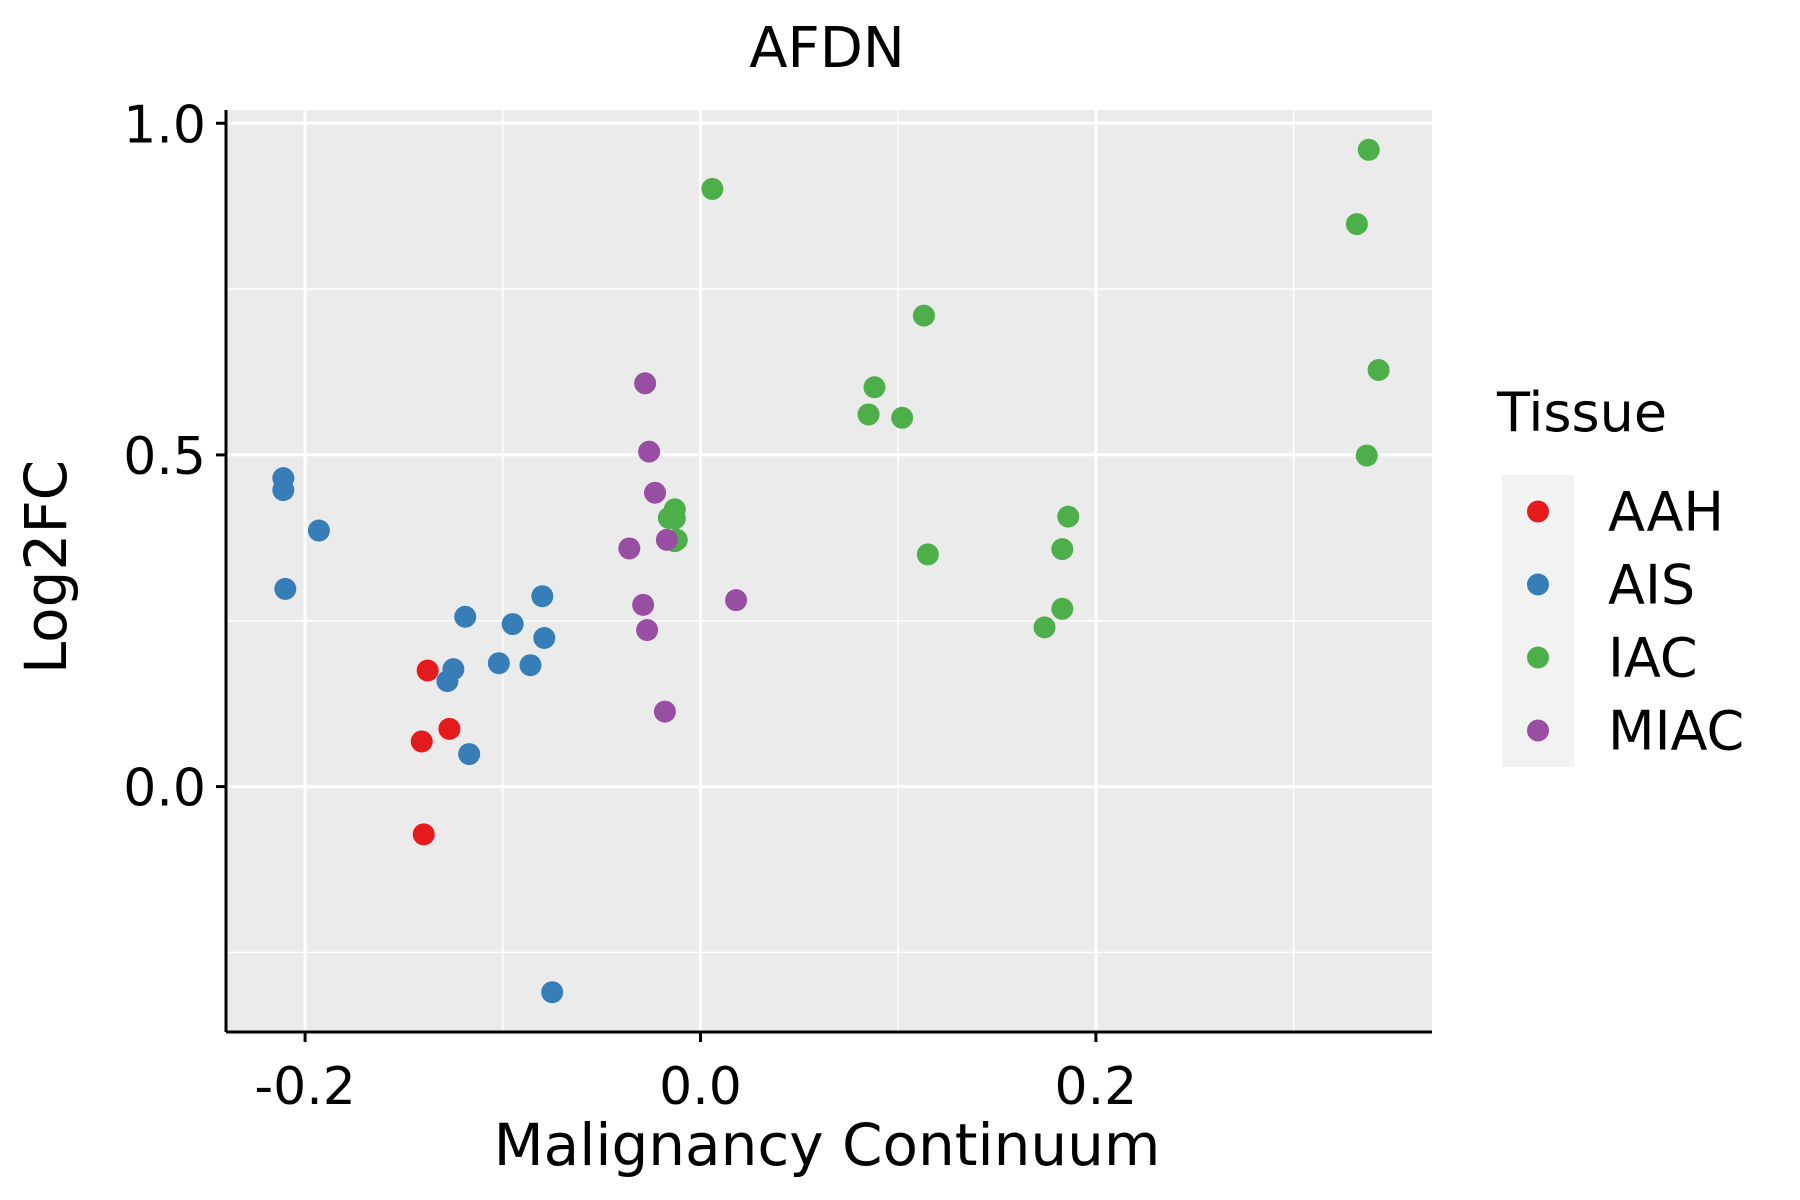 This screenshot has height=1200, width=1800. Describe the element at coordinates (700, 1087) in the screenshot. I see `x-tick-label: 0.0` at that location.